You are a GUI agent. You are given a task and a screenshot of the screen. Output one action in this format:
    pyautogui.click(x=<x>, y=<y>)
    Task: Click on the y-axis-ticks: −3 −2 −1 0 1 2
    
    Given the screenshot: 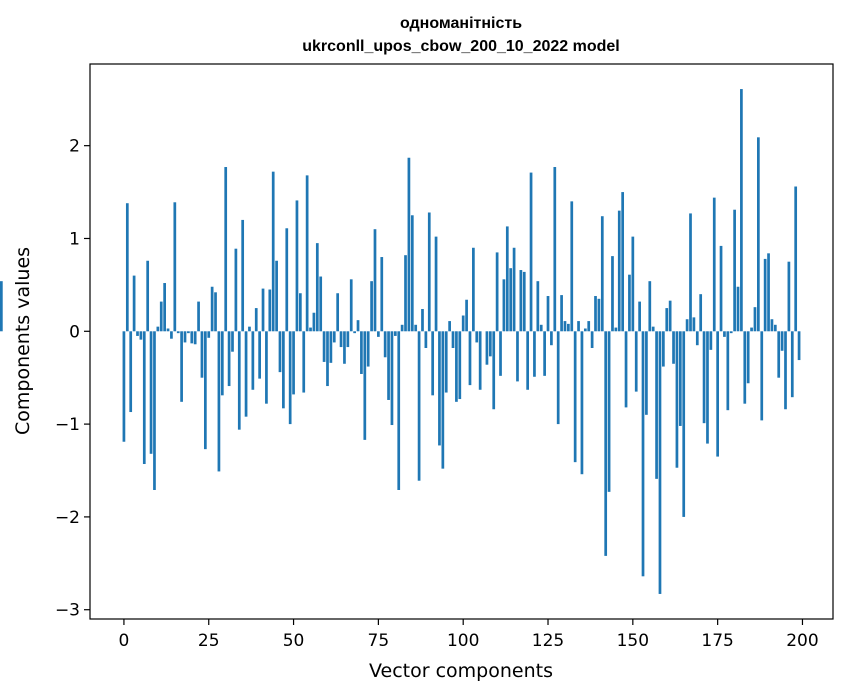 What is the action you would take?
    pyautogui.click(x=72, y=379)
    